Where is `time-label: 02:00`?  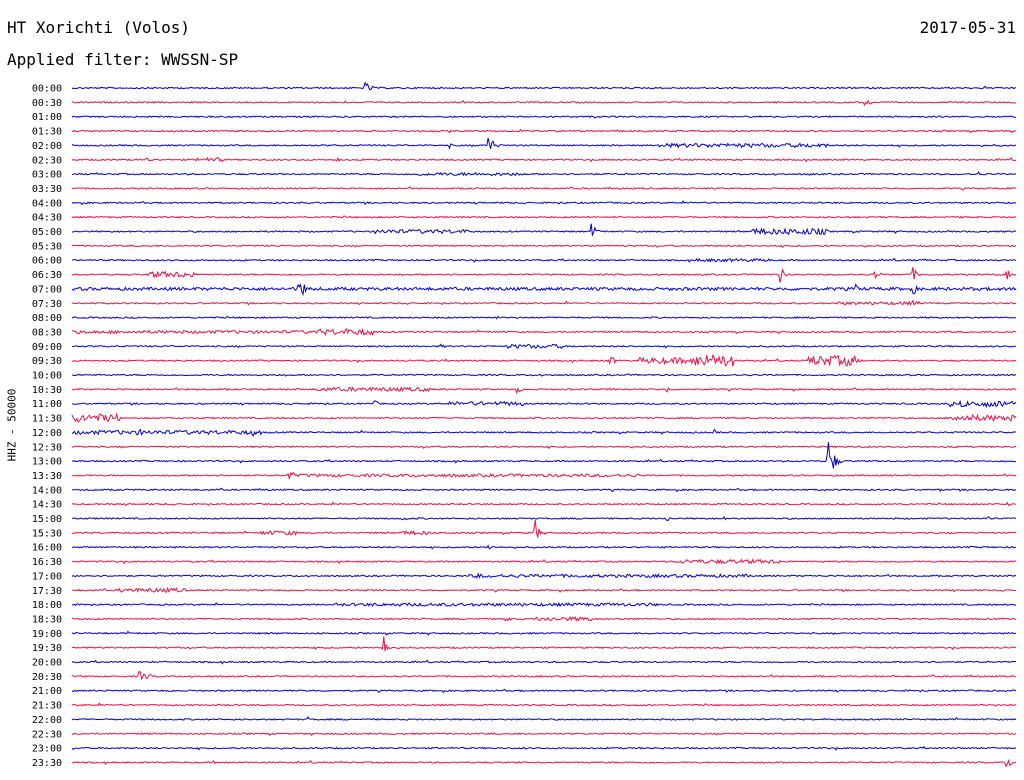
time-label: 02:00 is located at coordinates (47, 146).